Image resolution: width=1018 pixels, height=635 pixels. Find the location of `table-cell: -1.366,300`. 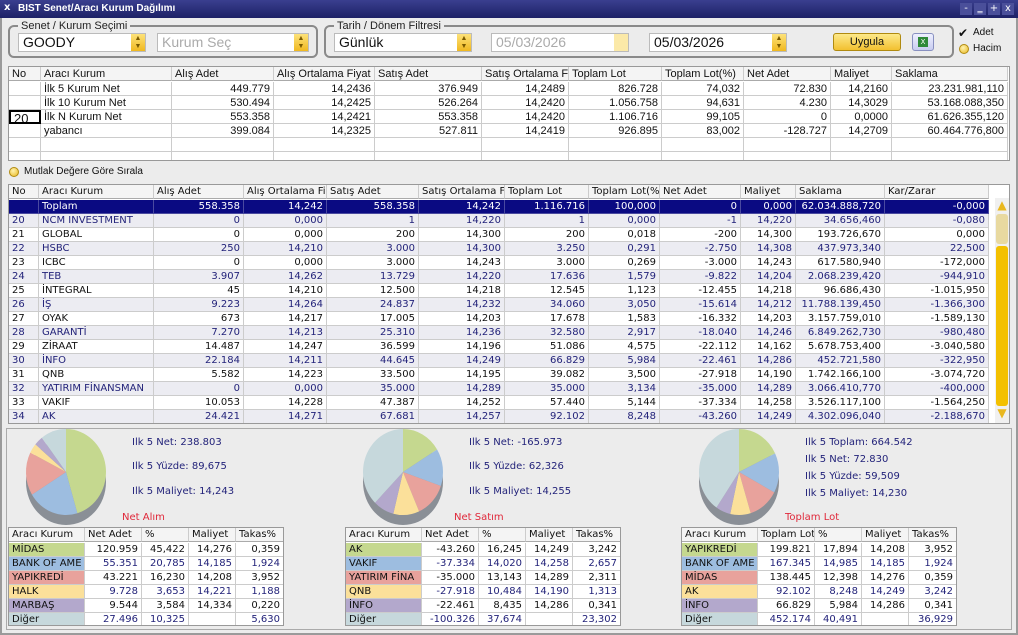

table-cell: -1.366,300 is located at coordinates (937, 305).